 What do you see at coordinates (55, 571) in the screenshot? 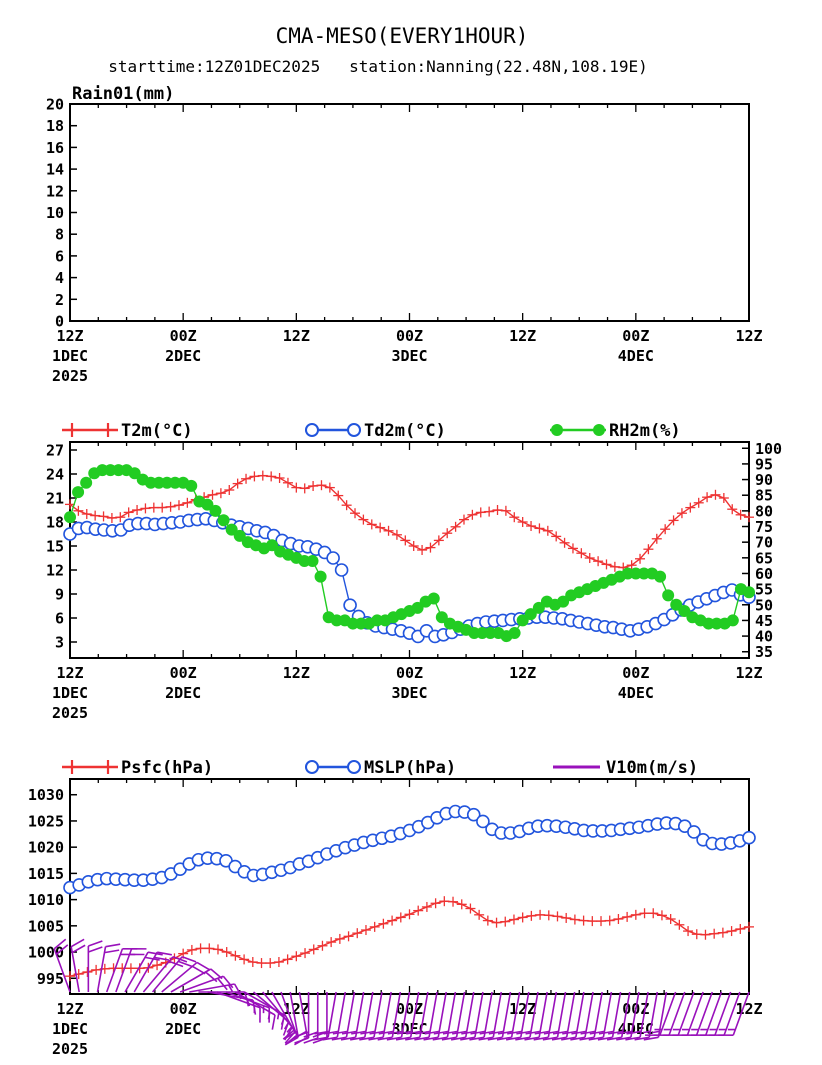
I see `temp-y-tick-label: 12` at bounding box center [55, 571].